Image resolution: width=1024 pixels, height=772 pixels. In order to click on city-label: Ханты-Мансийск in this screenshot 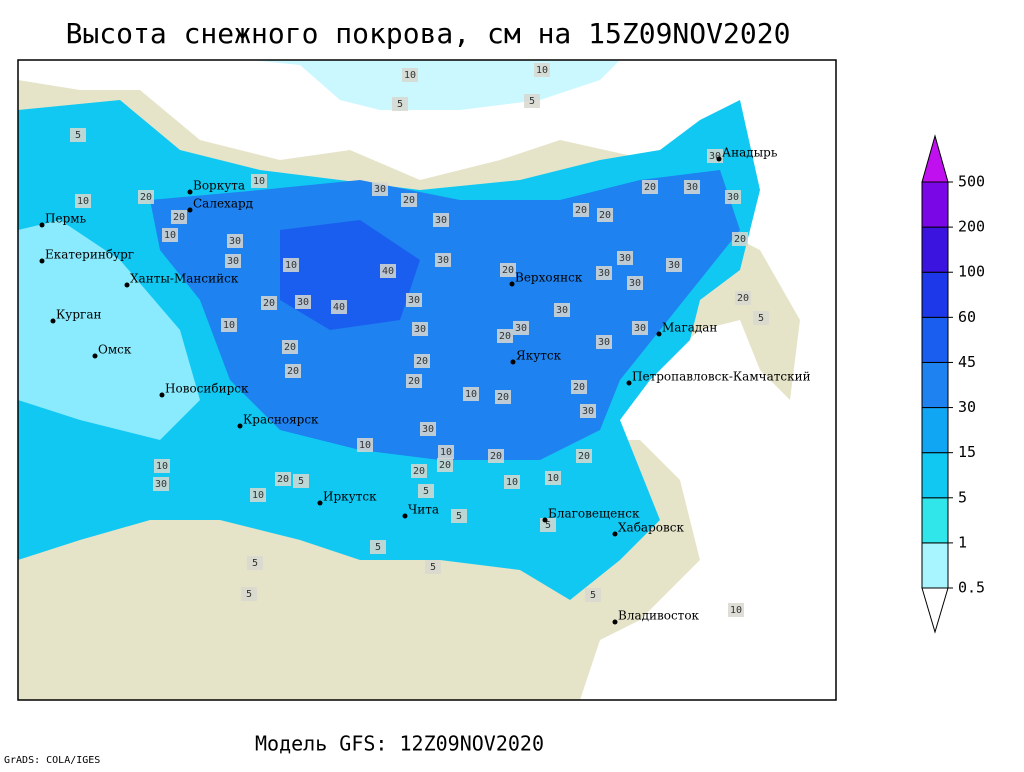, I will do `click(184, 279)`.